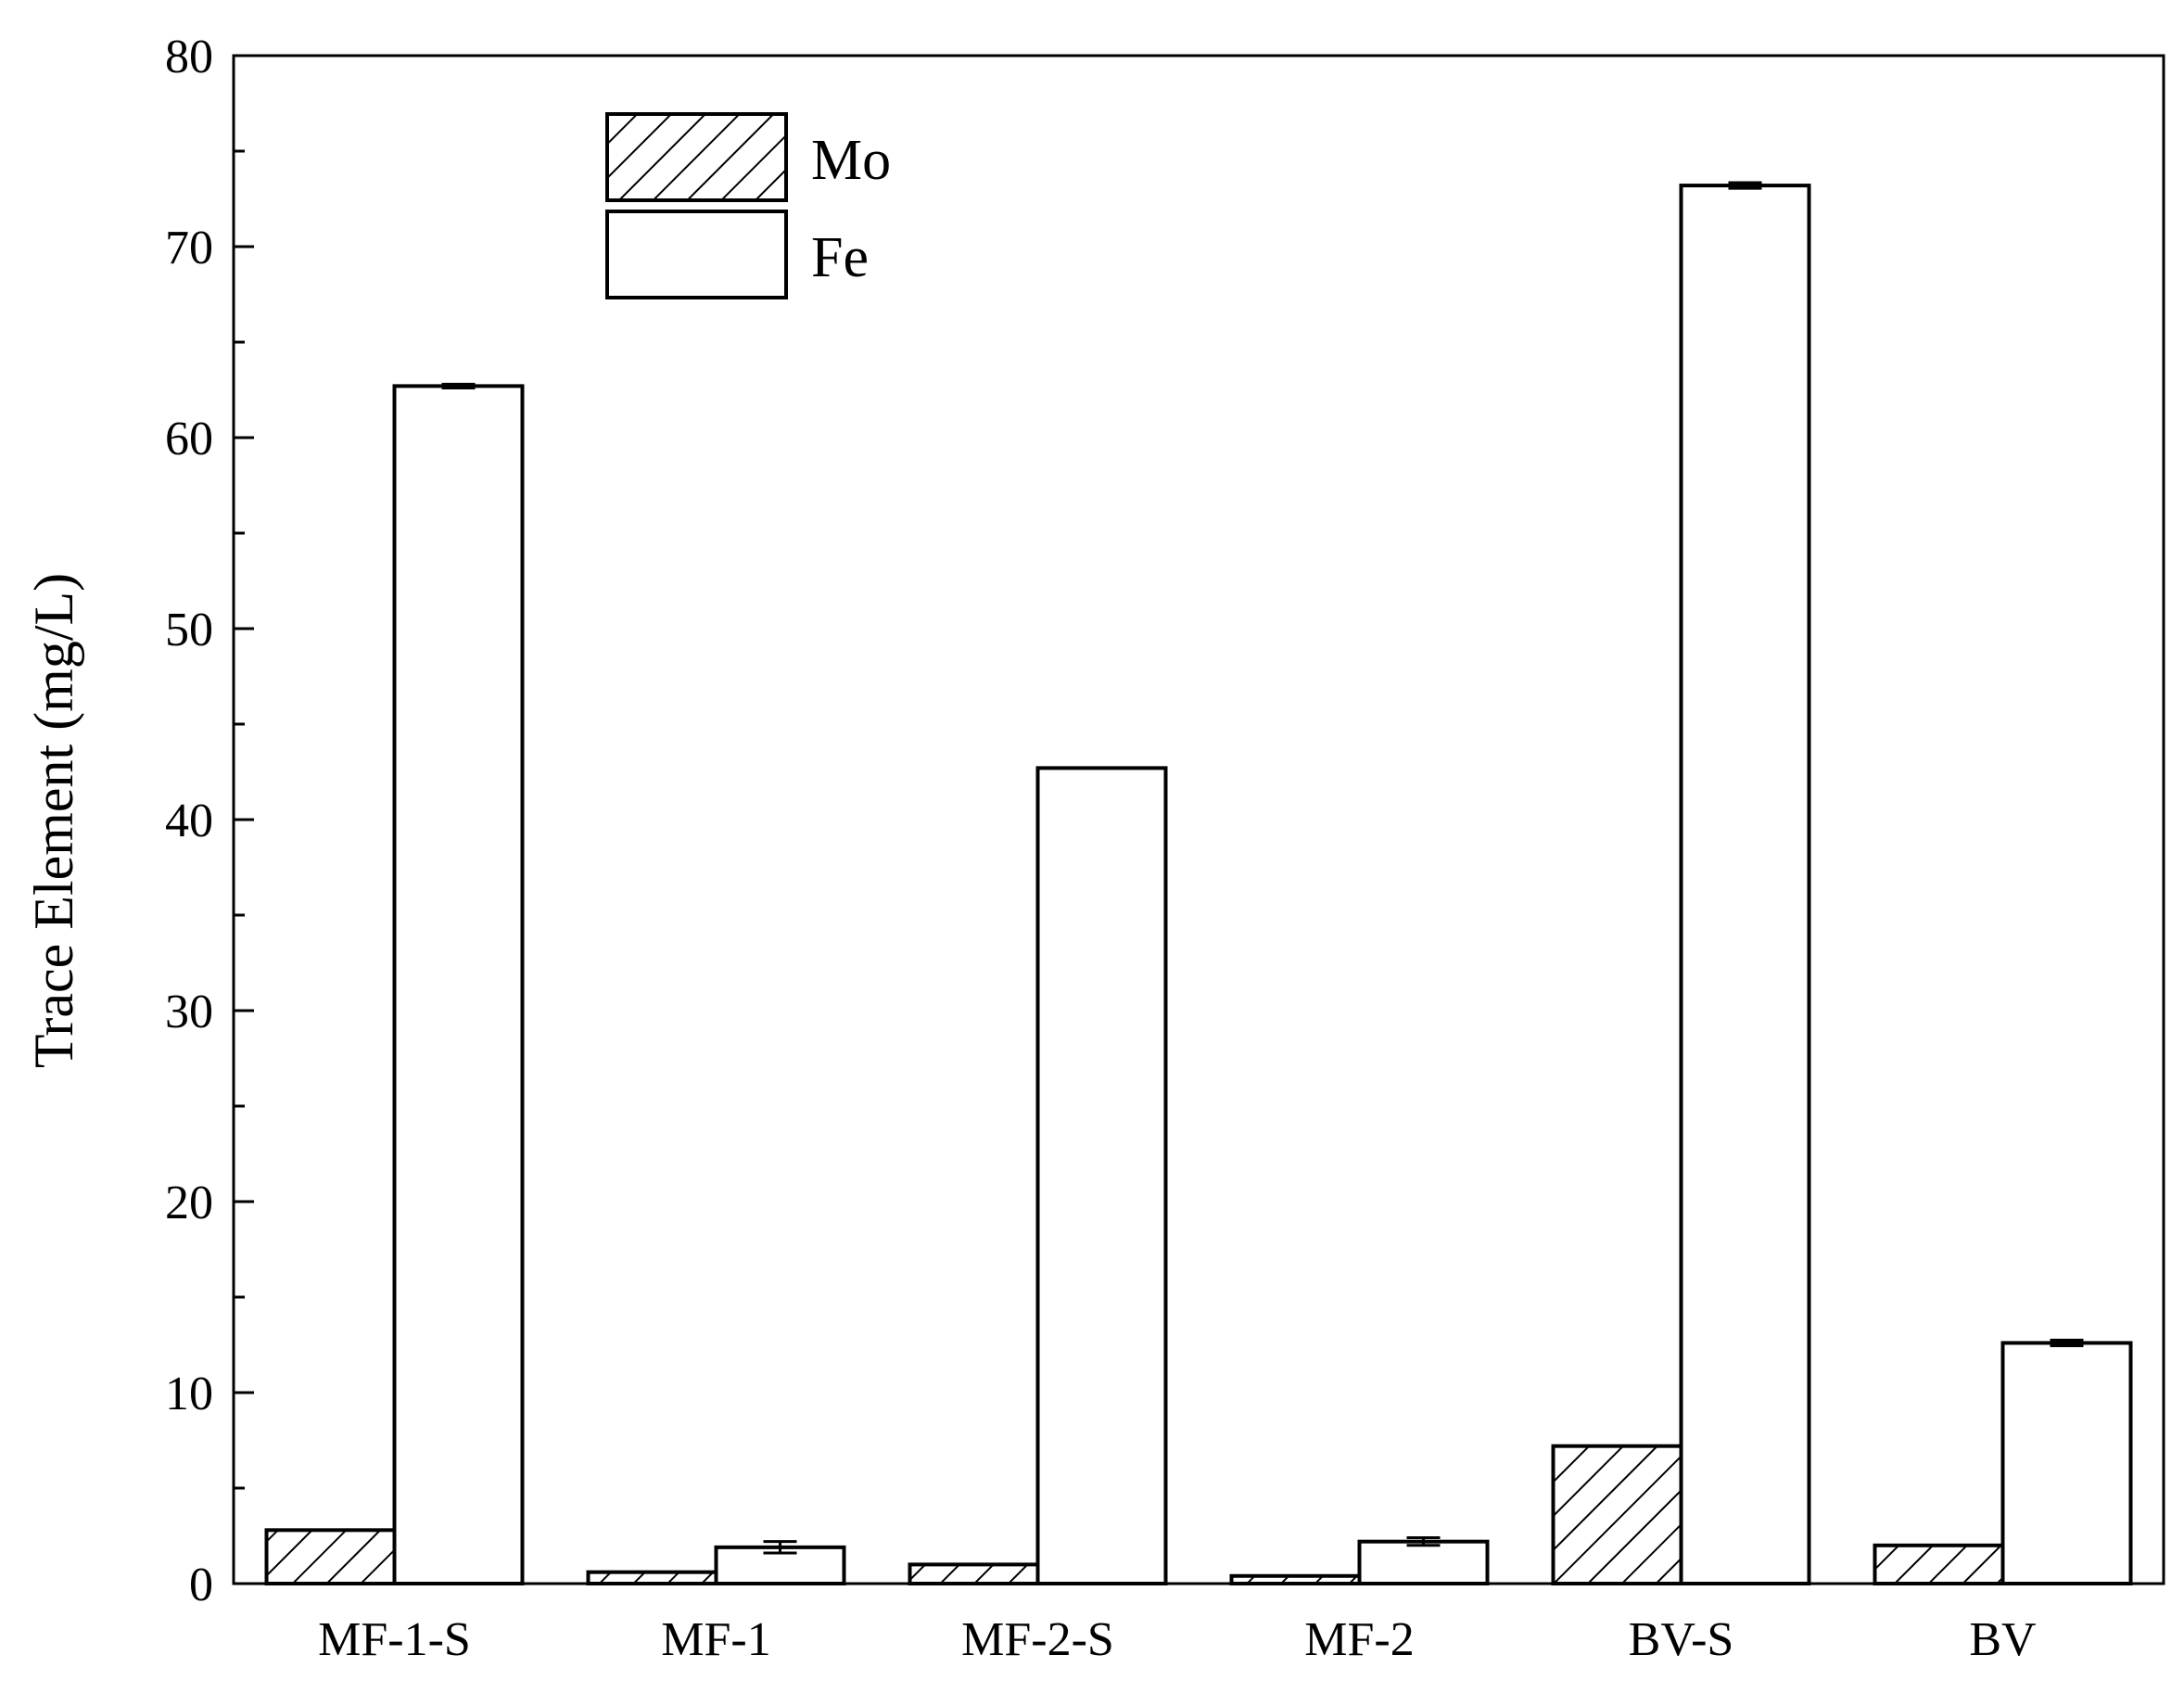 This screenshot has height=1693, width=2184. What do you see at coordinates (748, 205) in the screenshot?
I see `legend: Mo Fe` at bounding box center [748, 205].